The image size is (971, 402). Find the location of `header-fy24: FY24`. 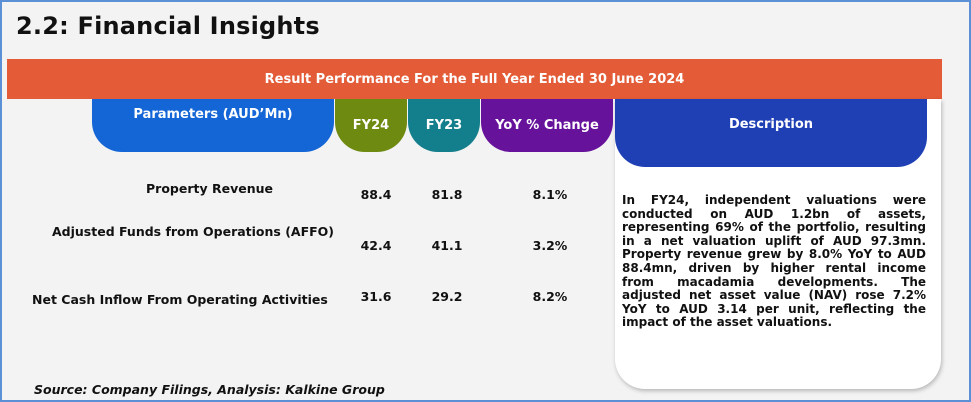

header-fy24: FY24 is located at coordinates (371, 125).